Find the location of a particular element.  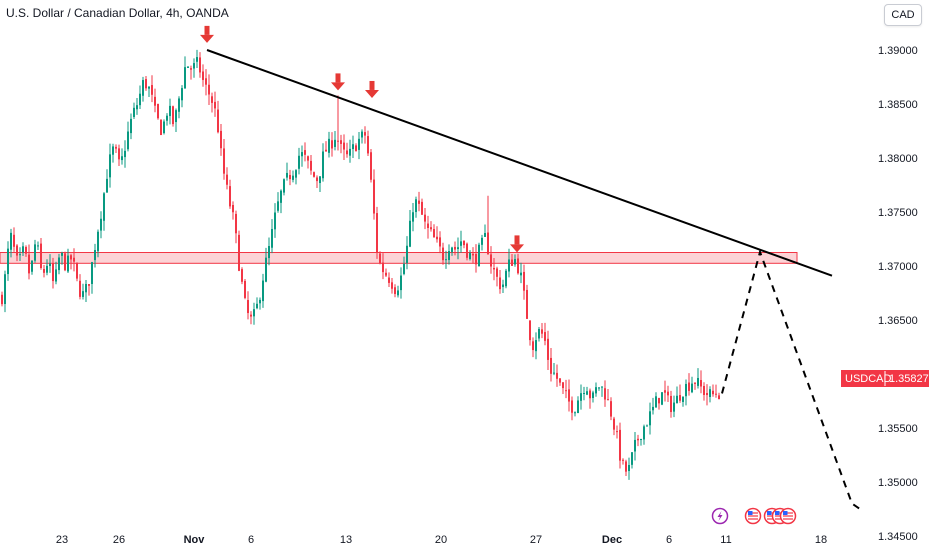

time-axis: 23 26 Nov 6 13 20 27 Dec 6 11 18 is located at coordinates (441, 540).